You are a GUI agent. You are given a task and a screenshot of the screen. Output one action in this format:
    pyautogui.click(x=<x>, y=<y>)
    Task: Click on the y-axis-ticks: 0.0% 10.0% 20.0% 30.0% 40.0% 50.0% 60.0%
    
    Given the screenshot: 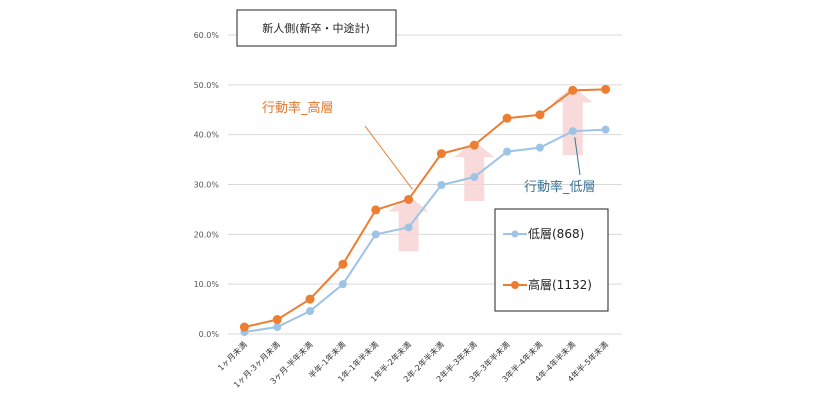 What is the action you would take?
    pyautogui.click(x=207, y=185)
    